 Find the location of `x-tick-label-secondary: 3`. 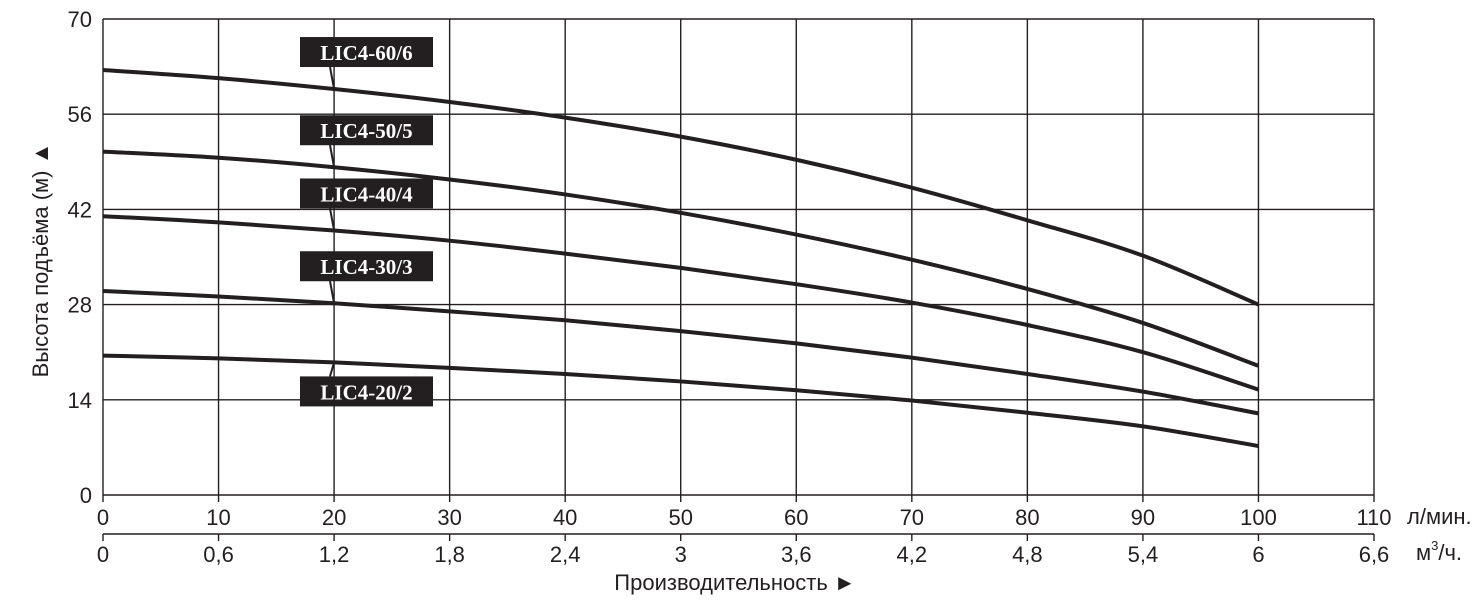

x-tick-label-secondary: 3 is located at coordinates (681, 554).